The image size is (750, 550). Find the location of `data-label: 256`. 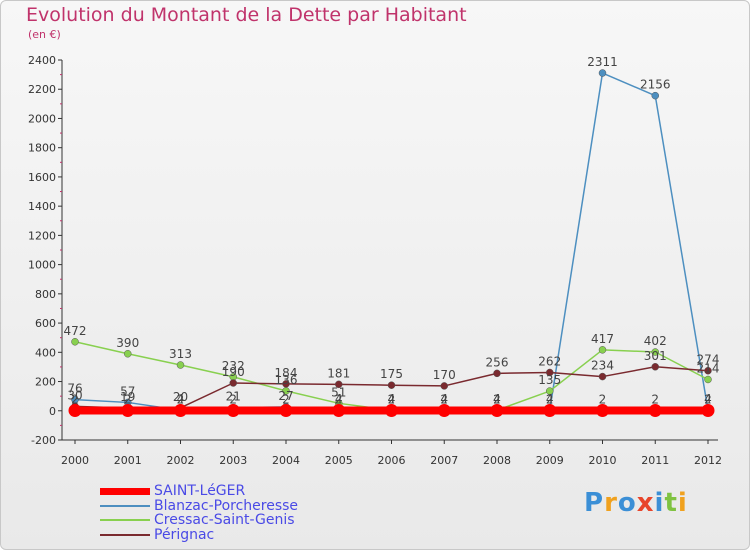

data-label: 256 is located at coordinates (497, 362).